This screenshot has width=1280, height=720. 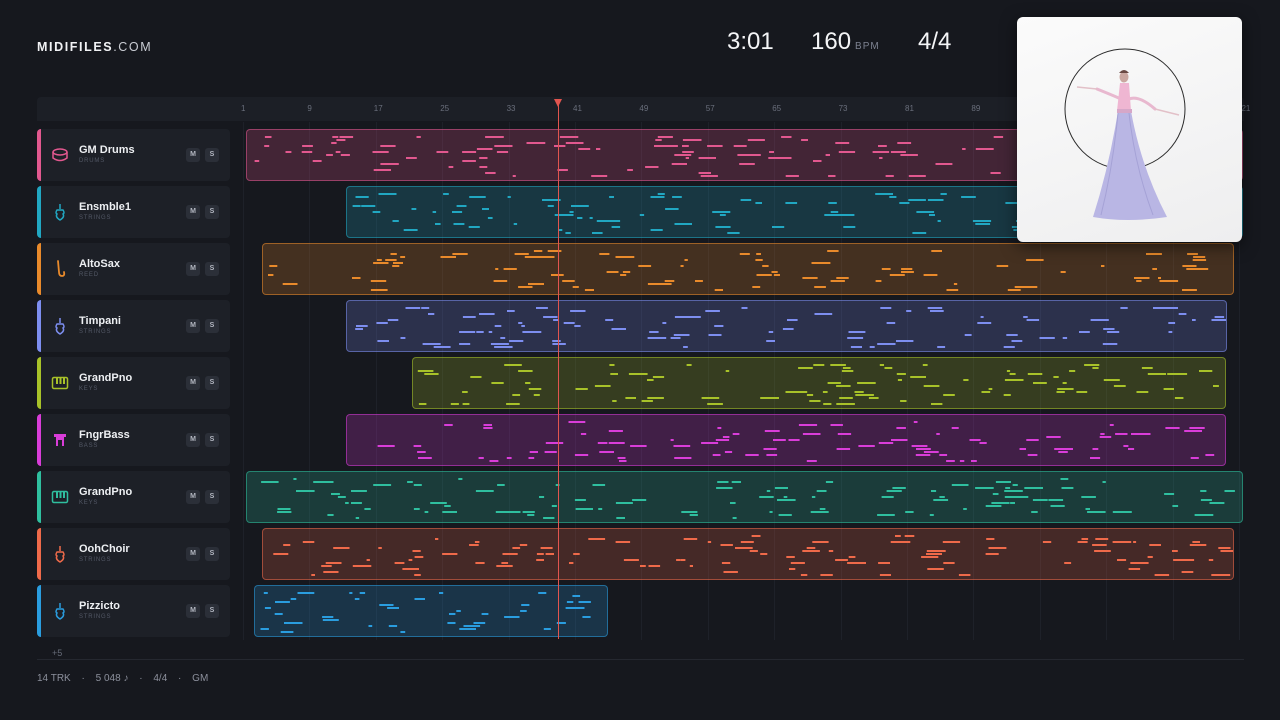 I want to click on midi-standard: GM, so click(x=200, y=678).